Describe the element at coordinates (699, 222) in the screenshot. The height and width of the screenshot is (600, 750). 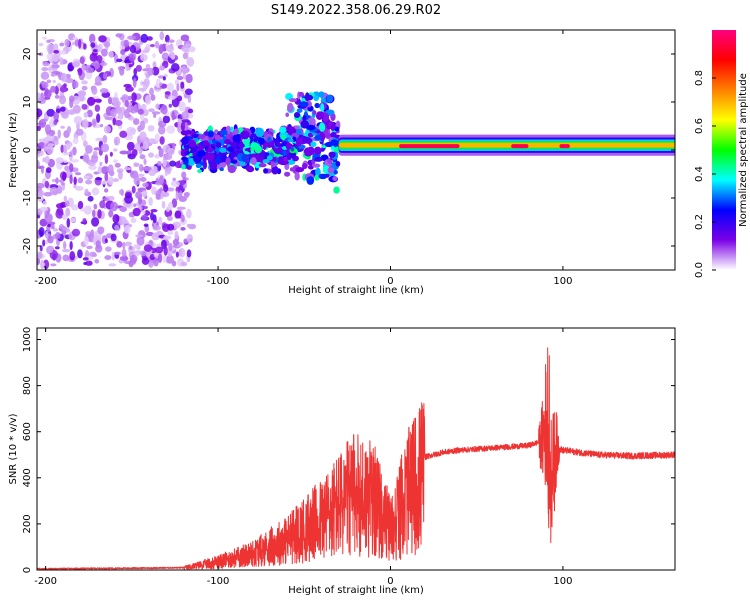
I see `colorbar-tick-label: 0.2` at that location.